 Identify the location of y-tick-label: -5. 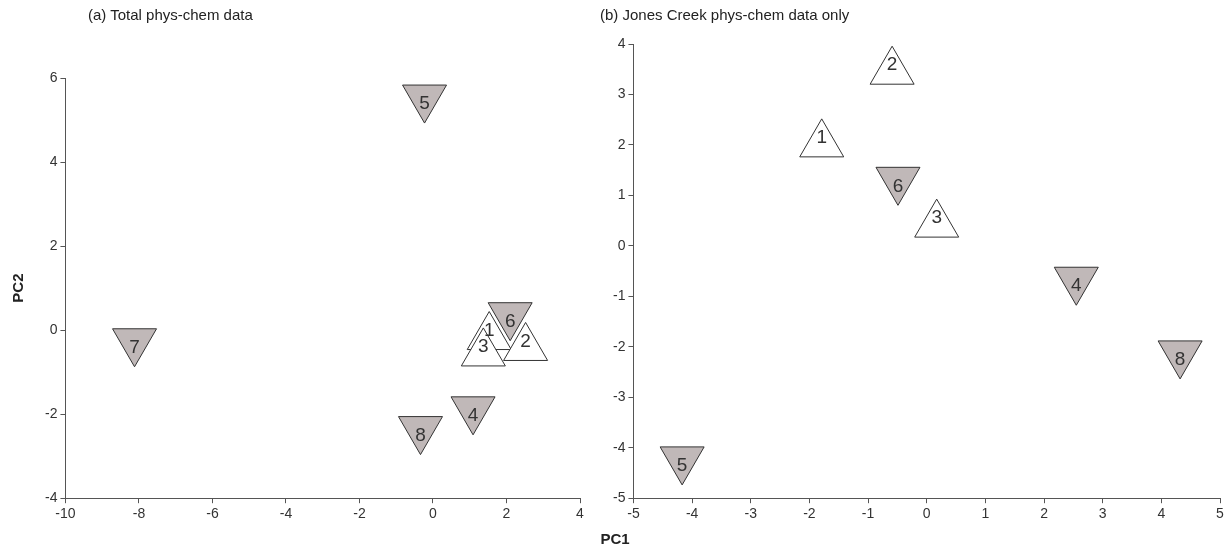
(619, 497).